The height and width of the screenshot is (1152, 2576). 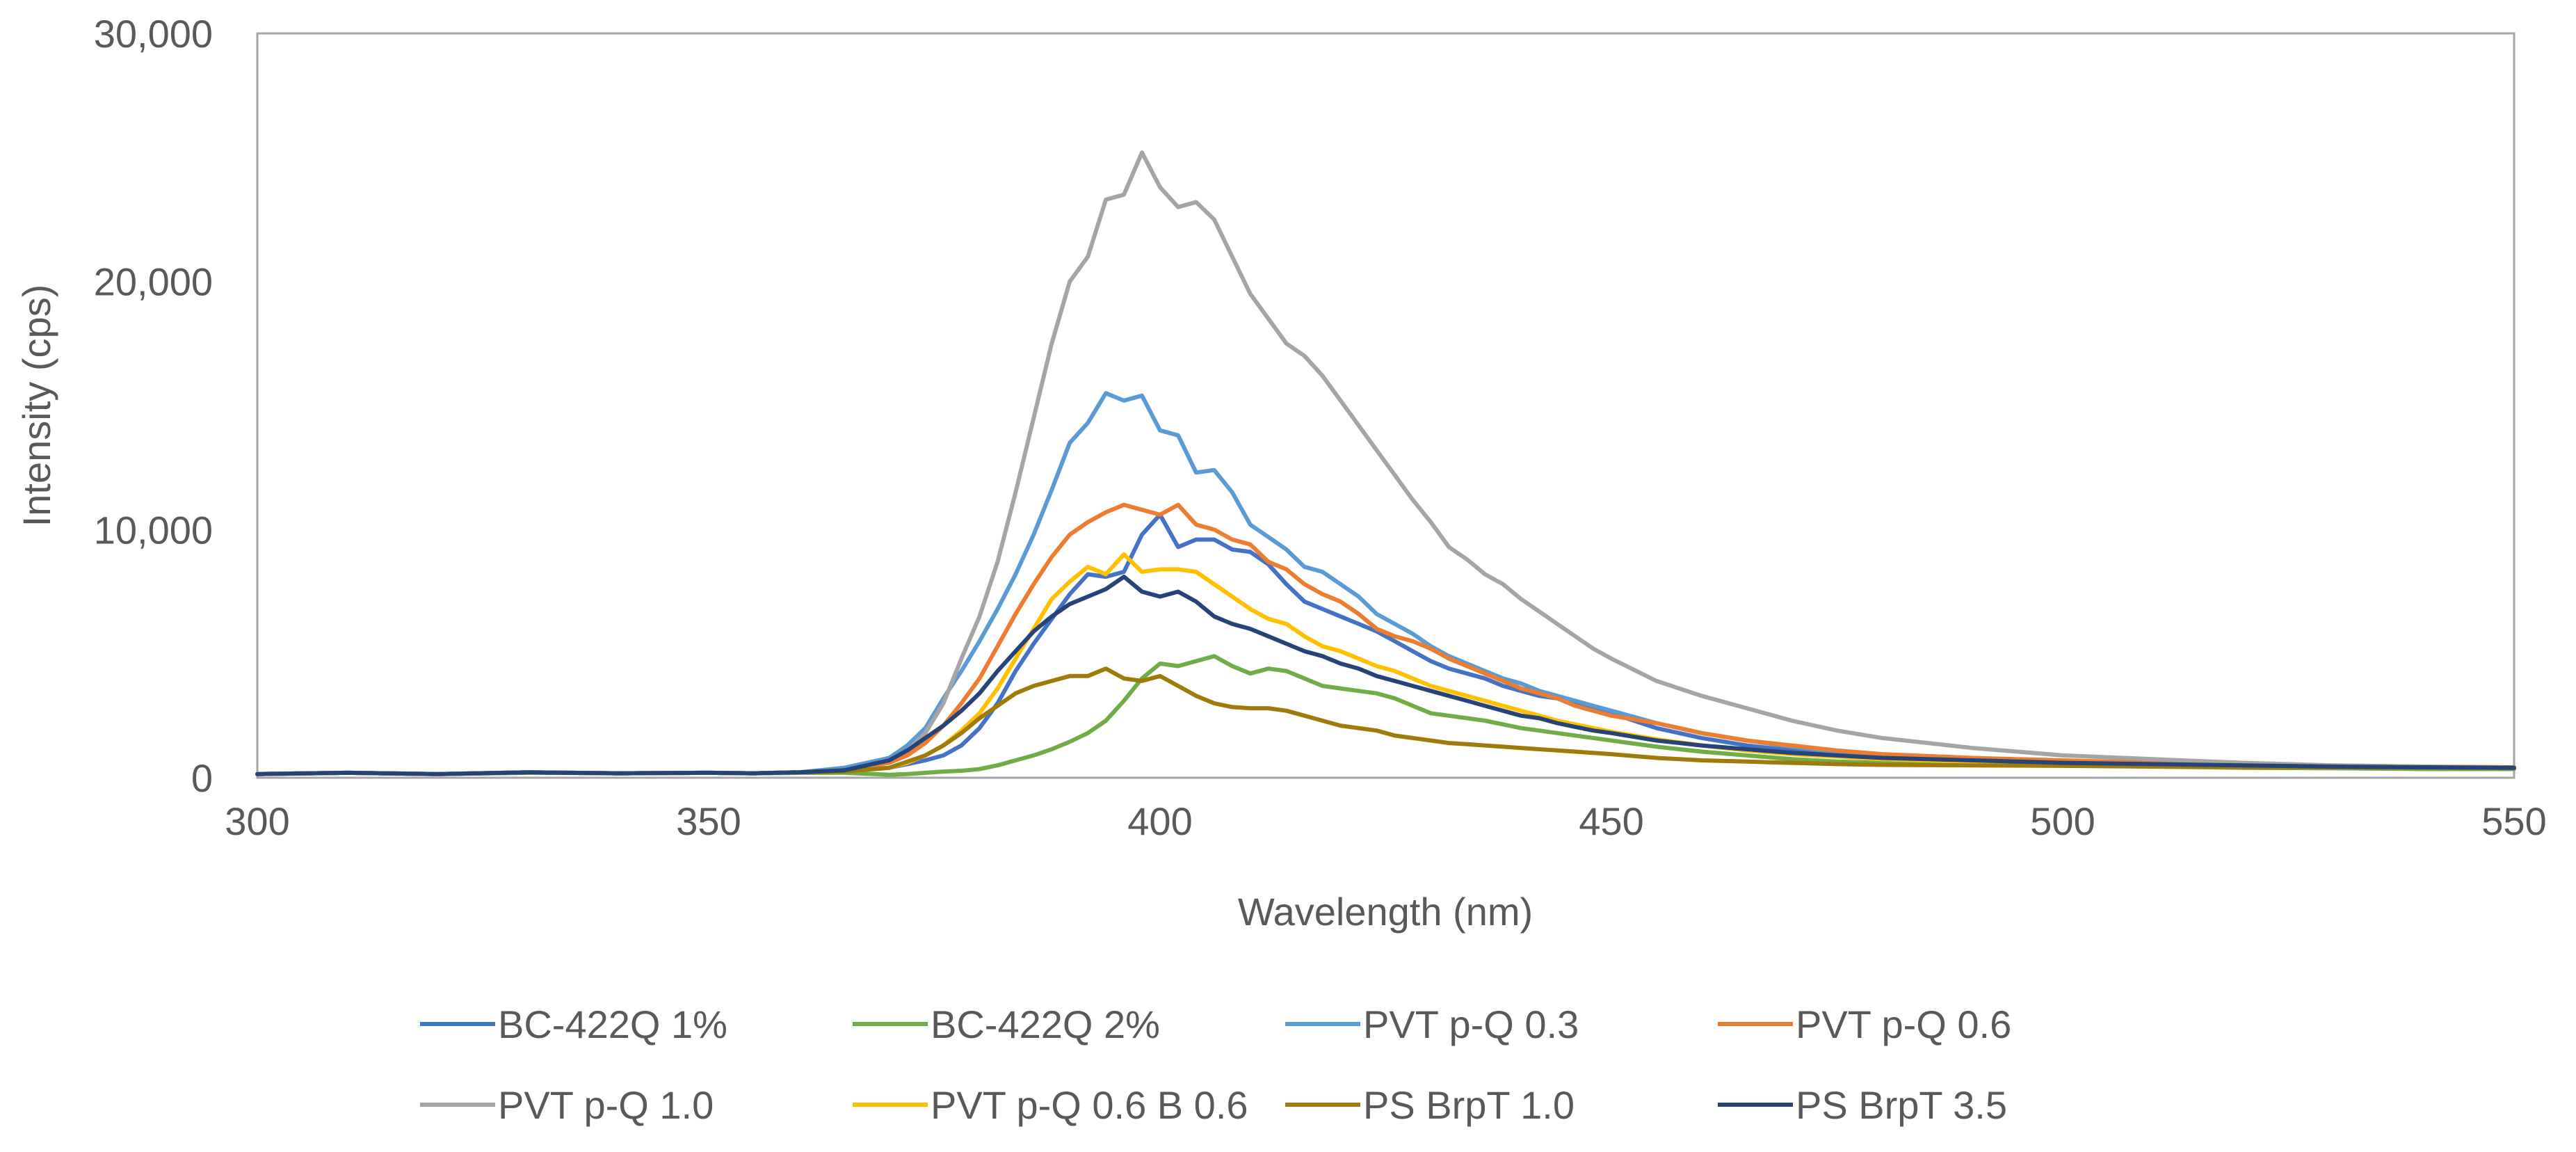 What do you see at coordinates (1904, 1024) in the screenshot?
I see `legend-label: PVT p-Q 0.6` at bounding box center [1904, 1024].